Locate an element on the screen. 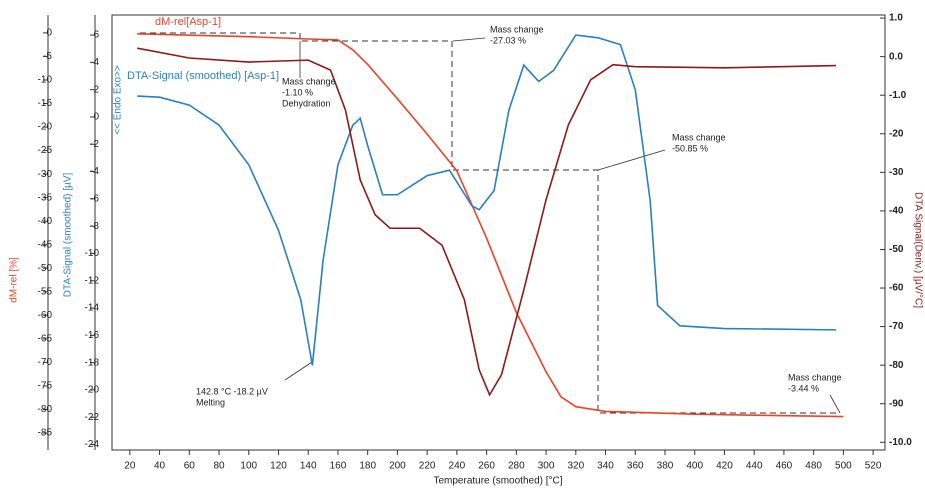 This screenshot has width=925, height=489. legend-label: dM-rel[Asp-1] is located at coordinates (188, 22).